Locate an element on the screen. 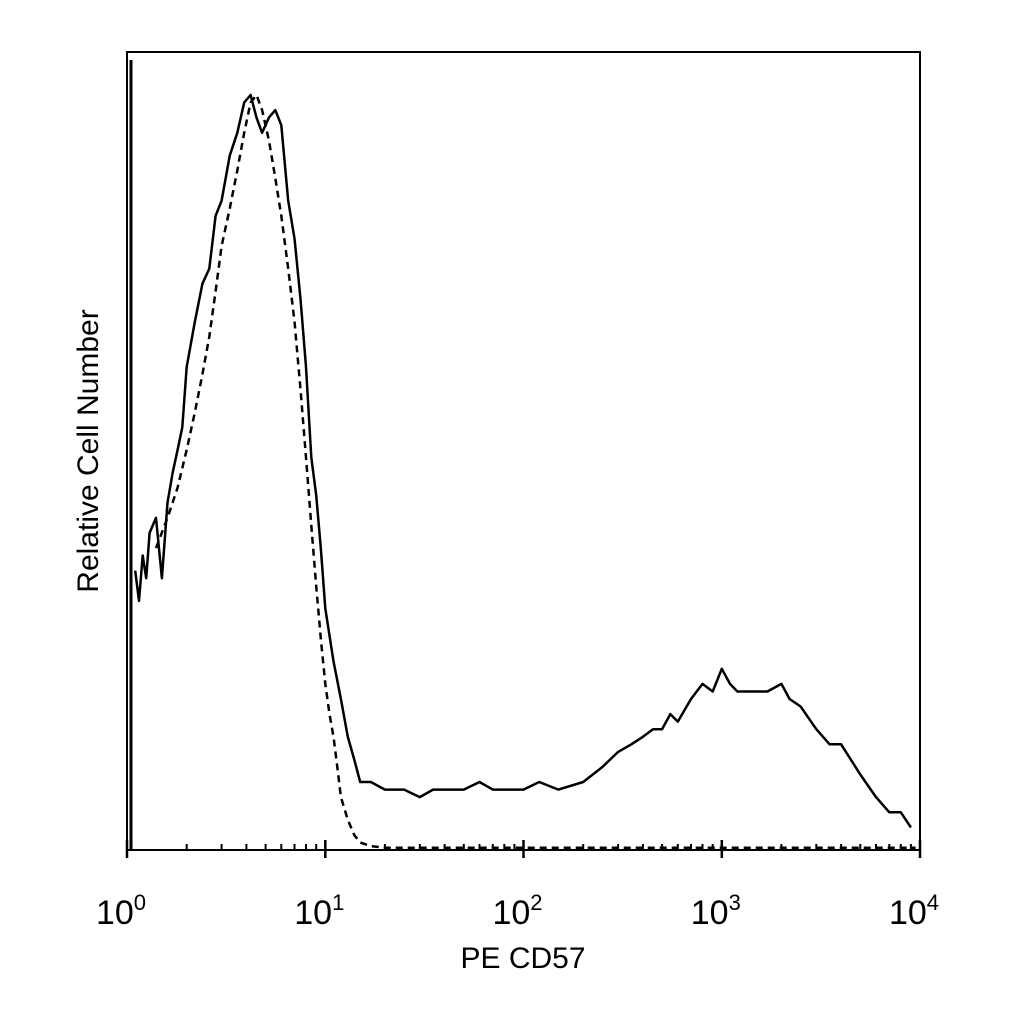 Image resolution: width=1024 pixels, height=1024 pixels. x-axis-ticks is located at coordinates (523, 849).